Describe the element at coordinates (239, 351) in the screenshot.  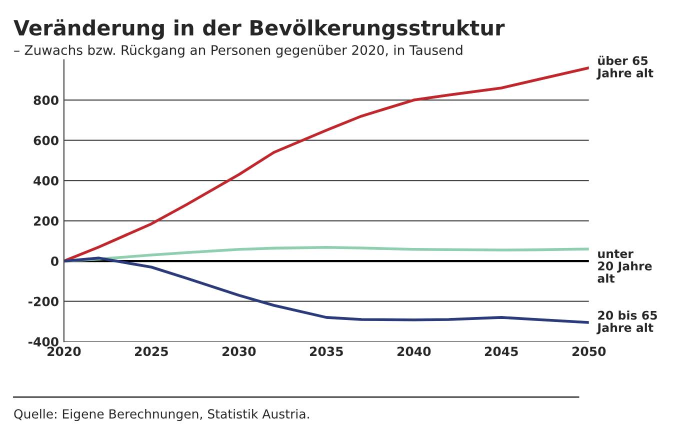
I see `x-tick-label: 2030` at that location.